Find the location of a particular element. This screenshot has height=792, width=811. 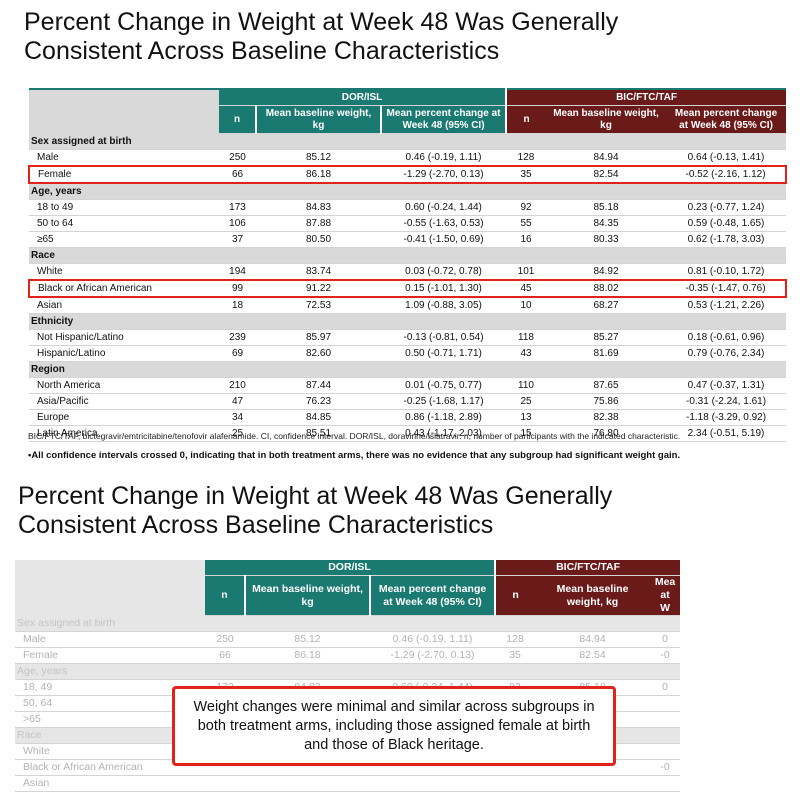

cell: 0.60 (-0.24, 1.44) is located at coordinates (444, 207).